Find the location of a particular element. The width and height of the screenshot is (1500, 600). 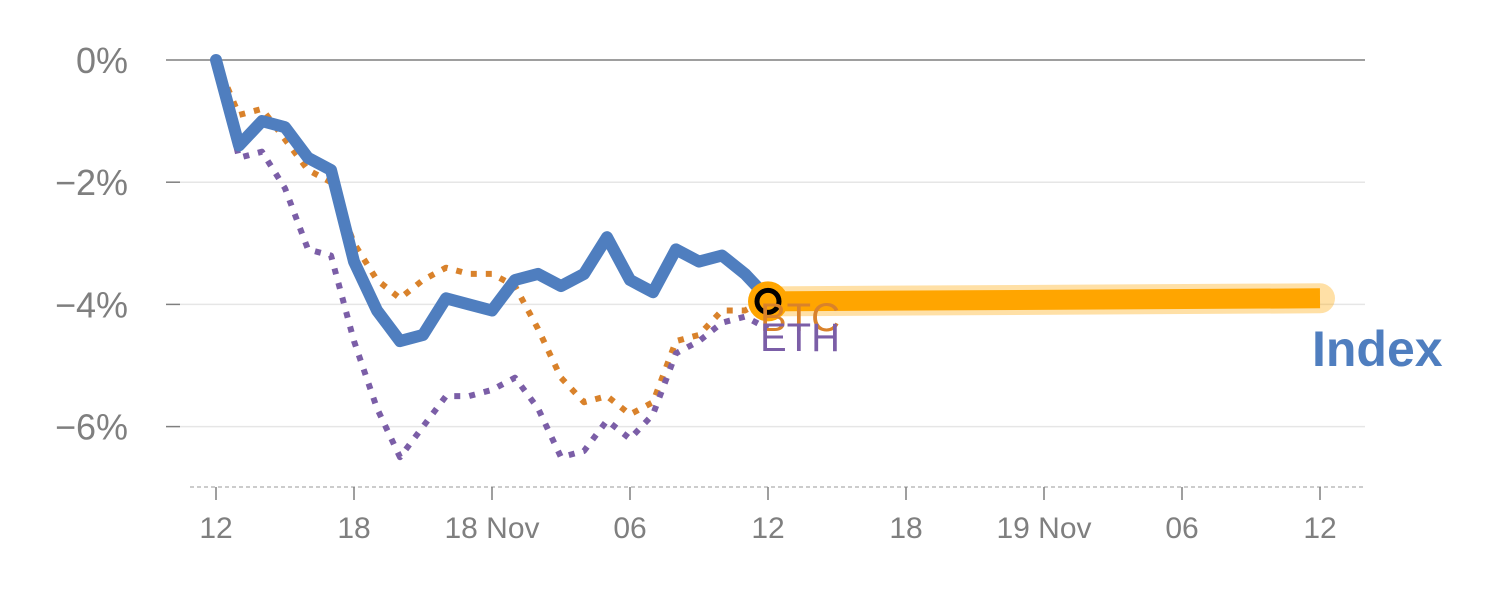

current-value-ring is located at coordinates (768, 301).